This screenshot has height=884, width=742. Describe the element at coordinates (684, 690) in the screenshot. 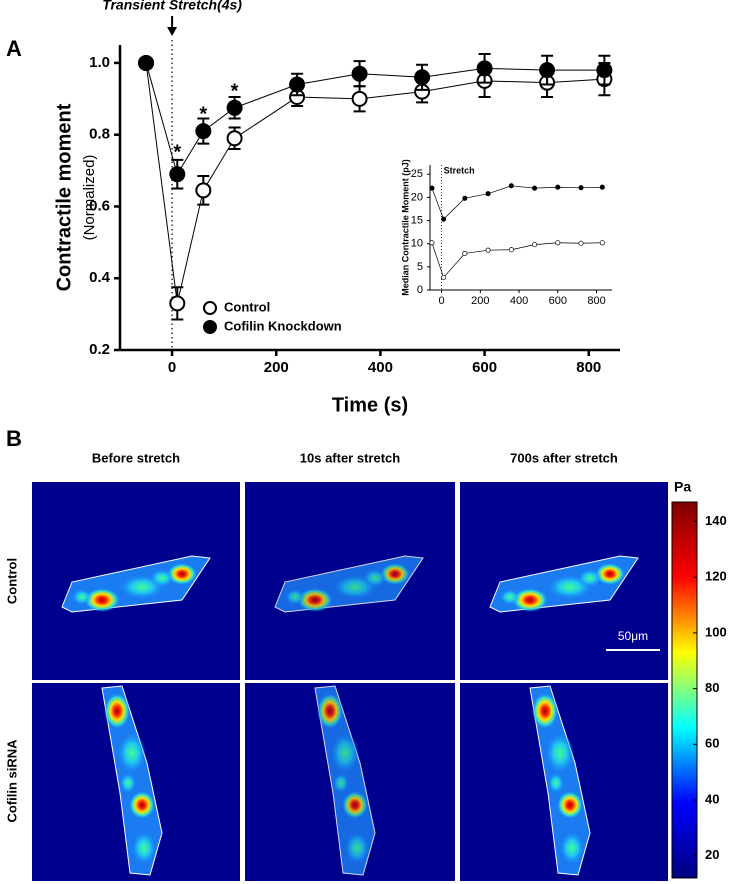

I see `colorbar` at that location.